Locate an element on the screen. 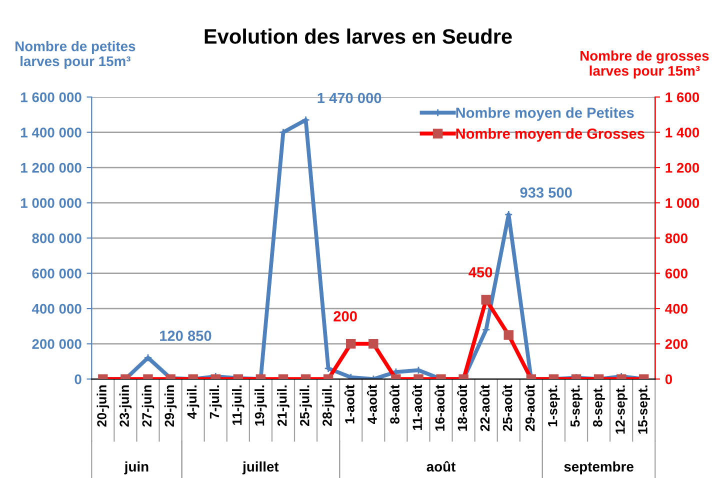 The image size is (716, 478). x-tick-label: 4-juil. is located at coordinates (193, 402).